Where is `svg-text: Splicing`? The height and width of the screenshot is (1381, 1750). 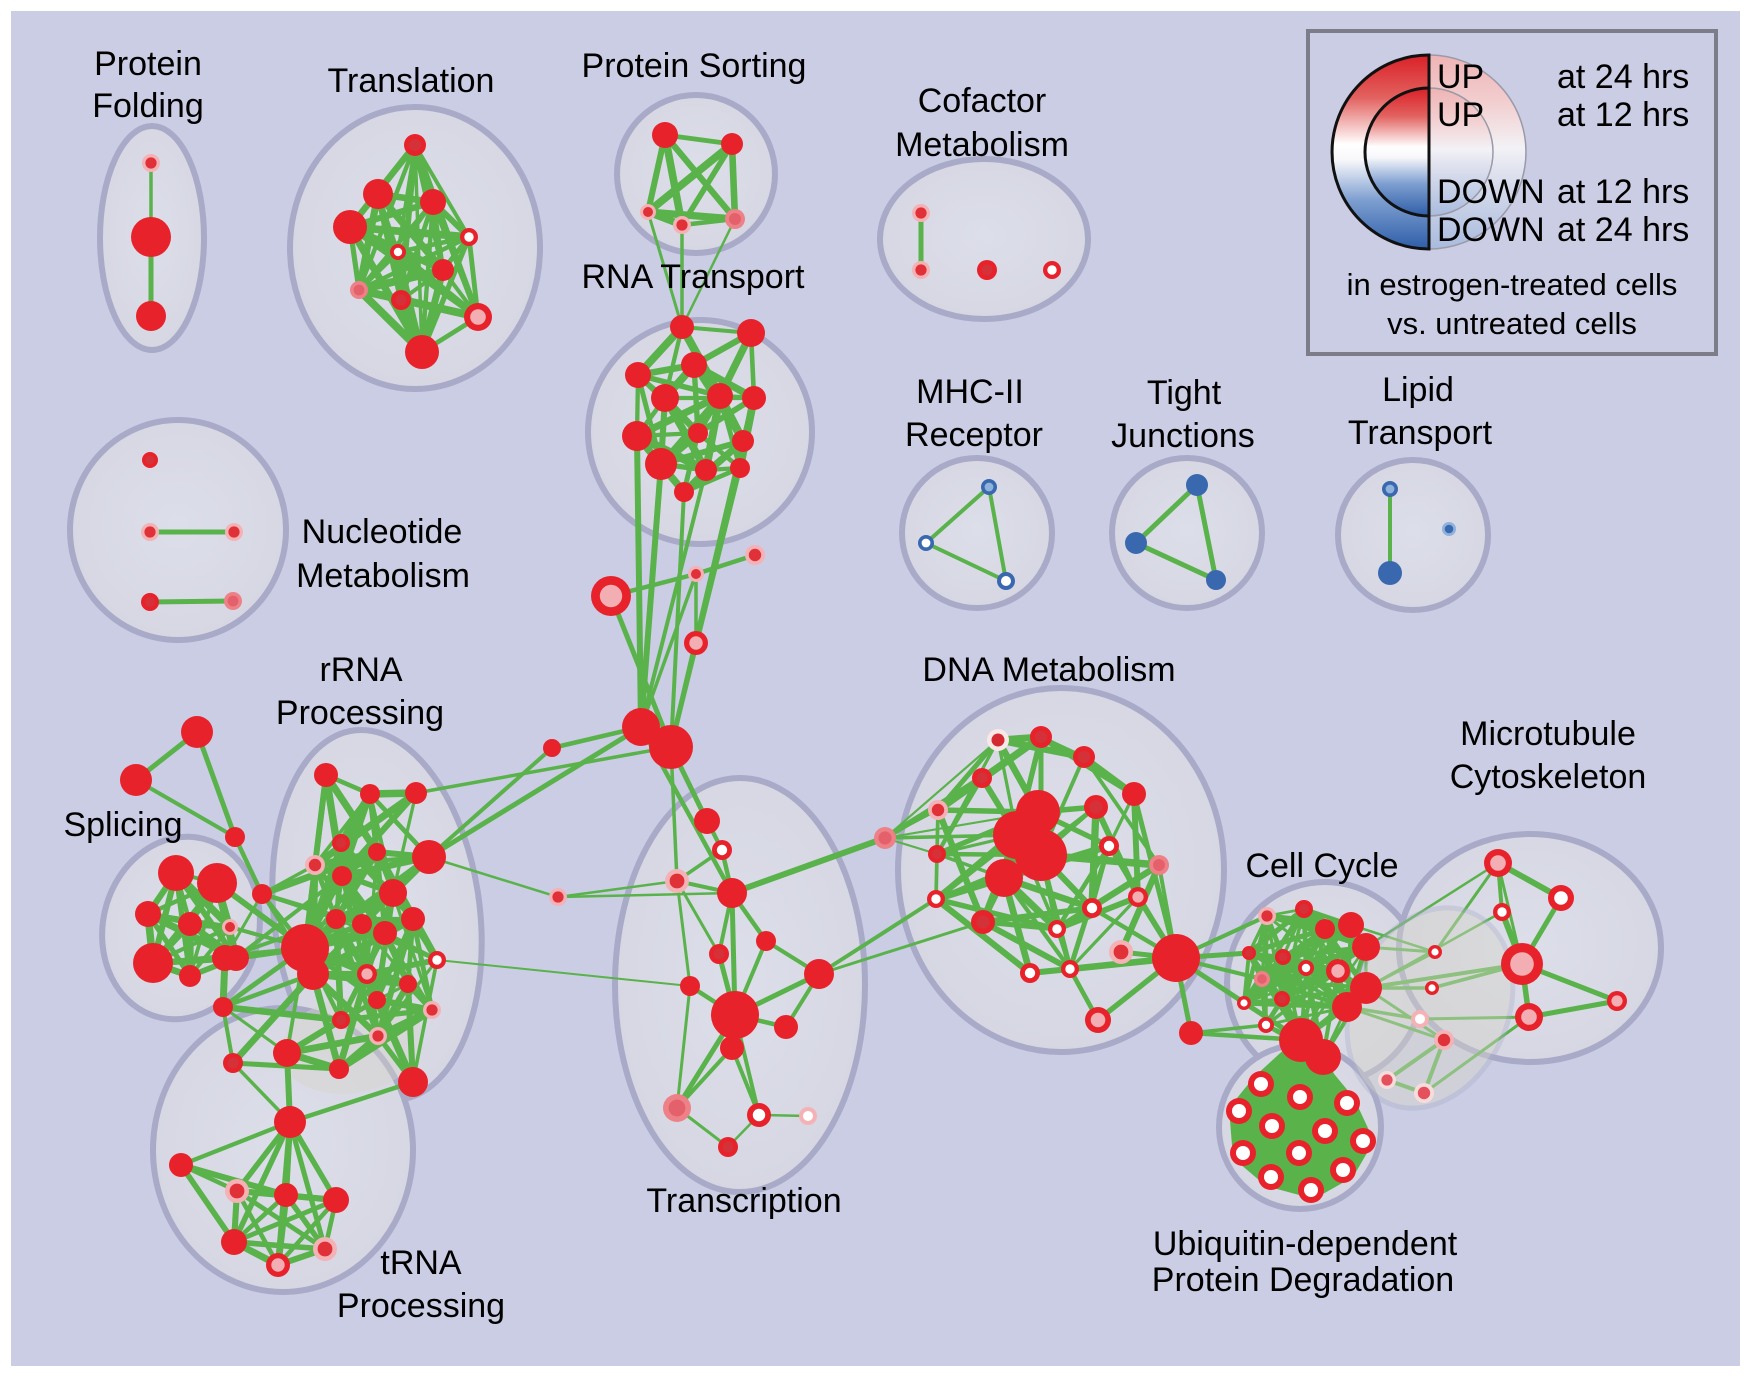 svg-text: Splicing is located at coordinates (122, 825).